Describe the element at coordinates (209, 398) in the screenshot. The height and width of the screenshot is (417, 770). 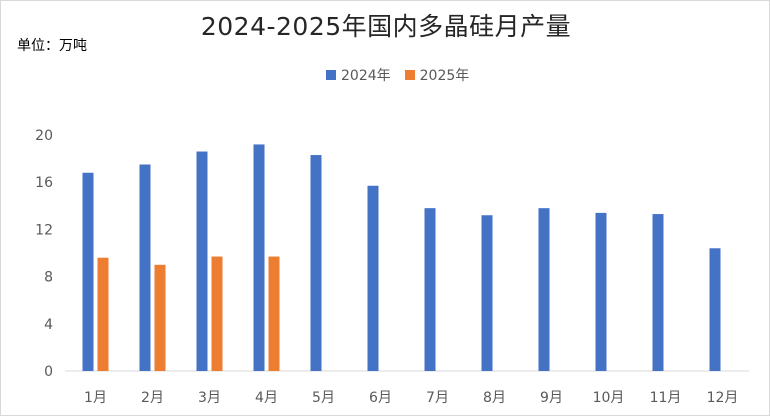
I see `x-tick-label: 3月` at that location.